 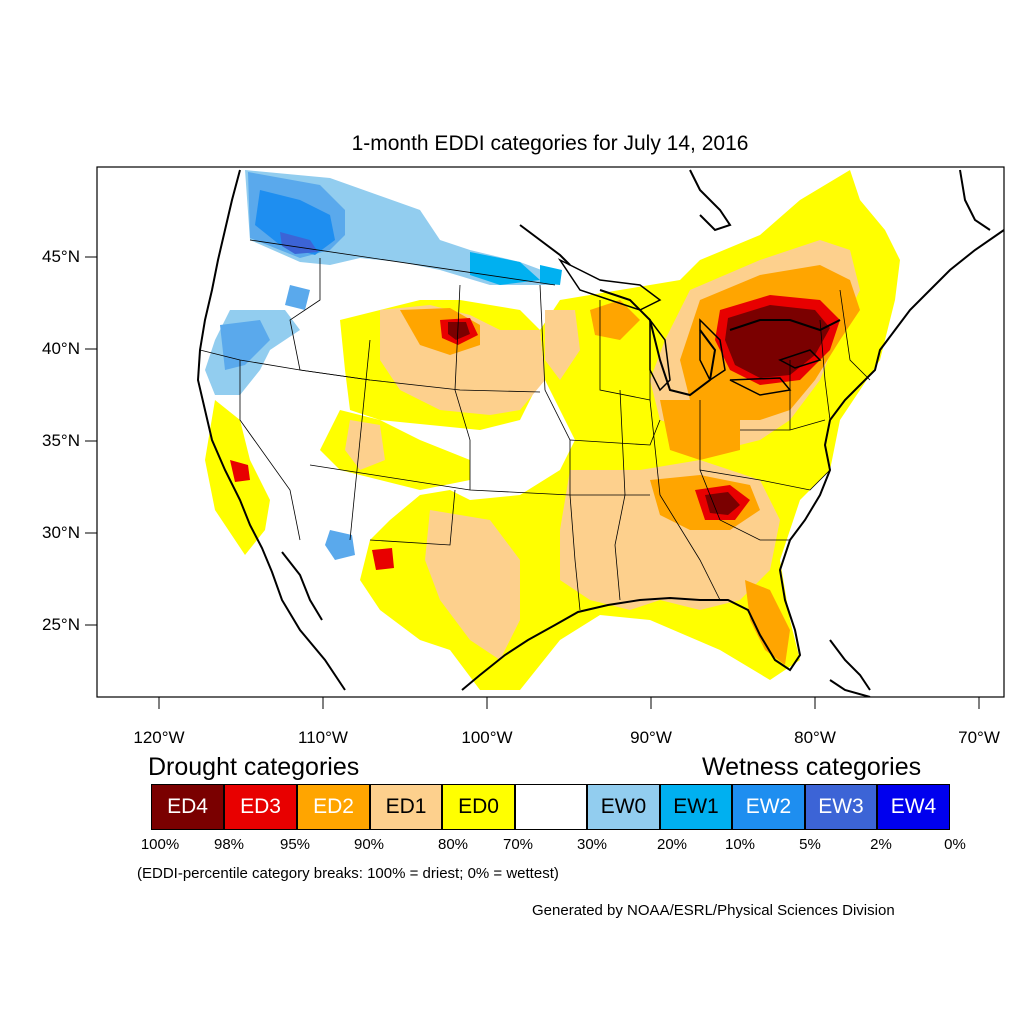 What do you see at coordinates (672, 844) in the screenshot?
I see `pct-20: 20%` at bounding box center [672, 844].